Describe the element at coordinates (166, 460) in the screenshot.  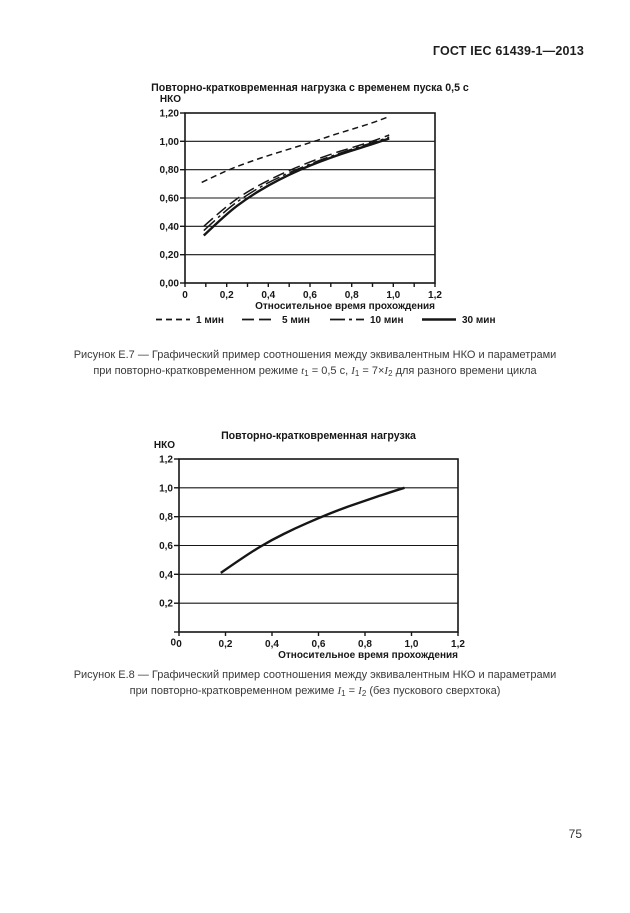
I see `y-tick-label: 1,2` at that location.